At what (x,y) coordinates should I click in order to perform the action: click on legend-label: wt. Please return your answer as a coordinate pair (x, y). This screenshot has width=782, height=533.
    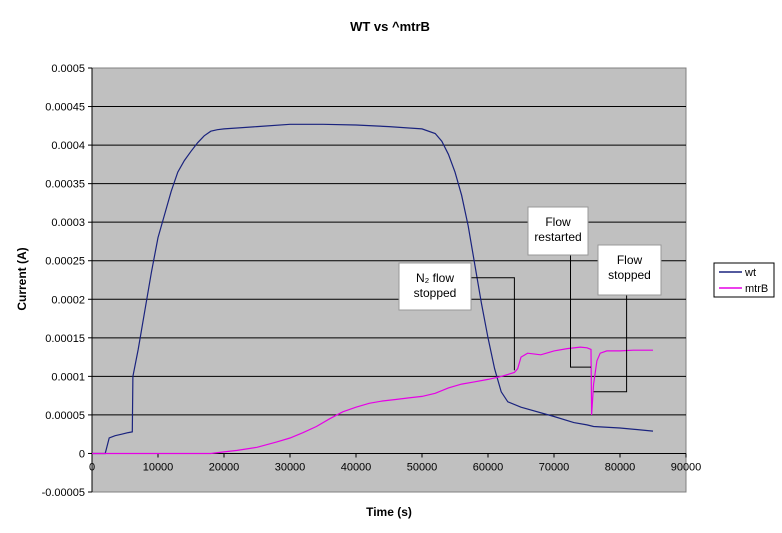
    Looking at the image, I should click on (750, 273).